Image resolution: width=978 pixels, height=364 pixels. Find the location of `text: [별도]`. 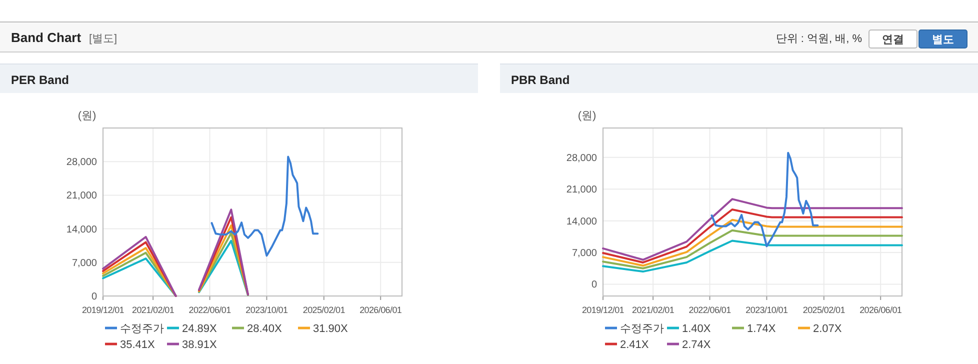

text: [별도] is located at coordinates (103, 39).